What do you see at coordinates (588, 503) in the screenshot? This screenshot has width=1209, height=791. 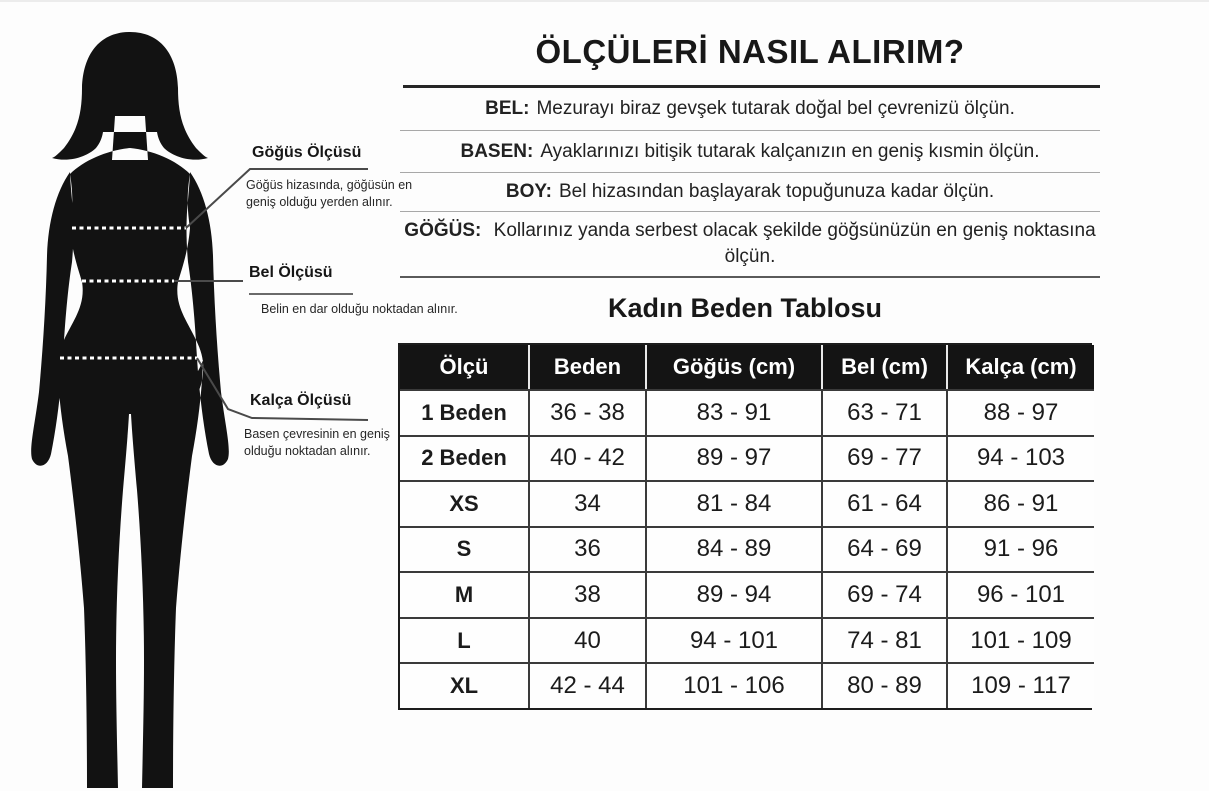 I see `table-cell: 34` at bounding box center [588, 503].